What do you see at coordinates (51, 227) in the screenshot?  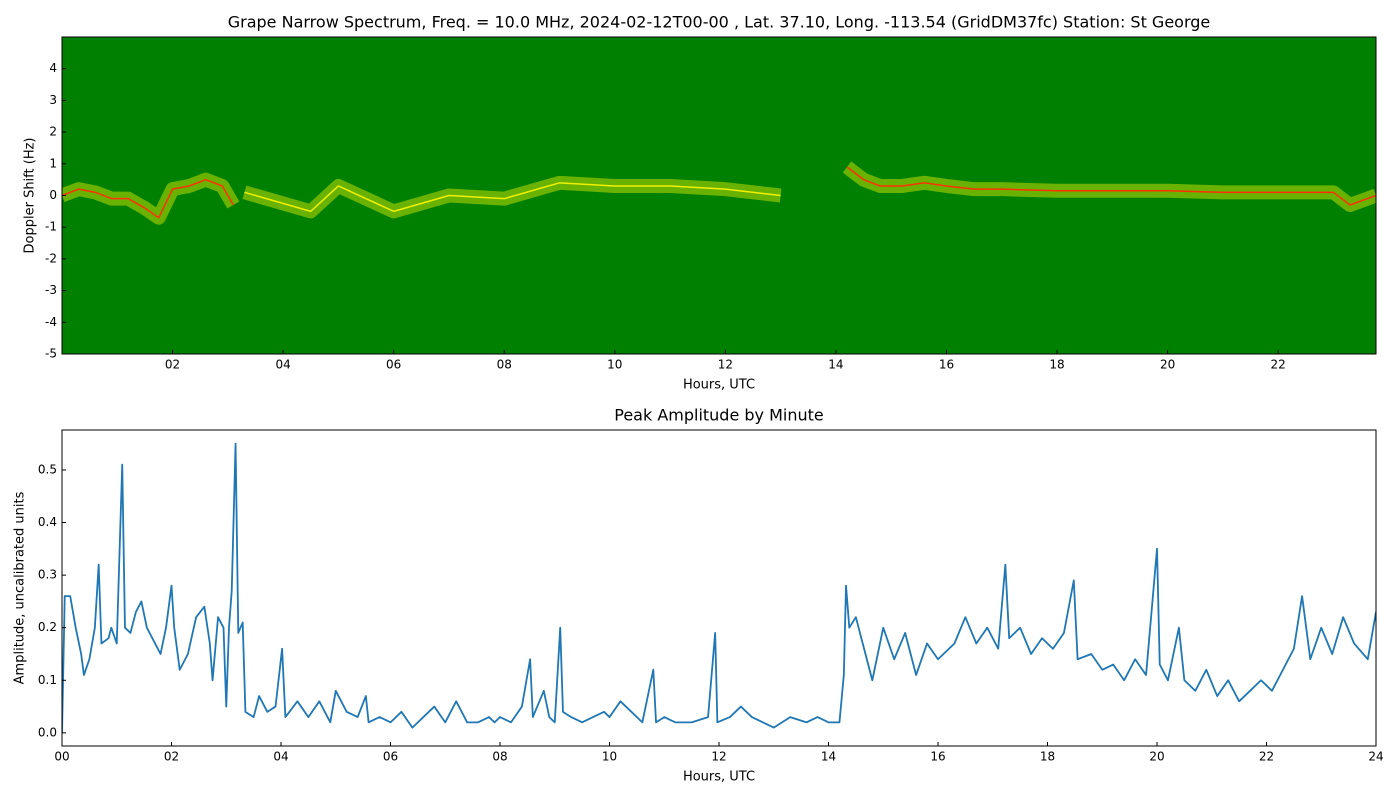 I see `y-tick-label: -1` at bounding box center [51, 227].